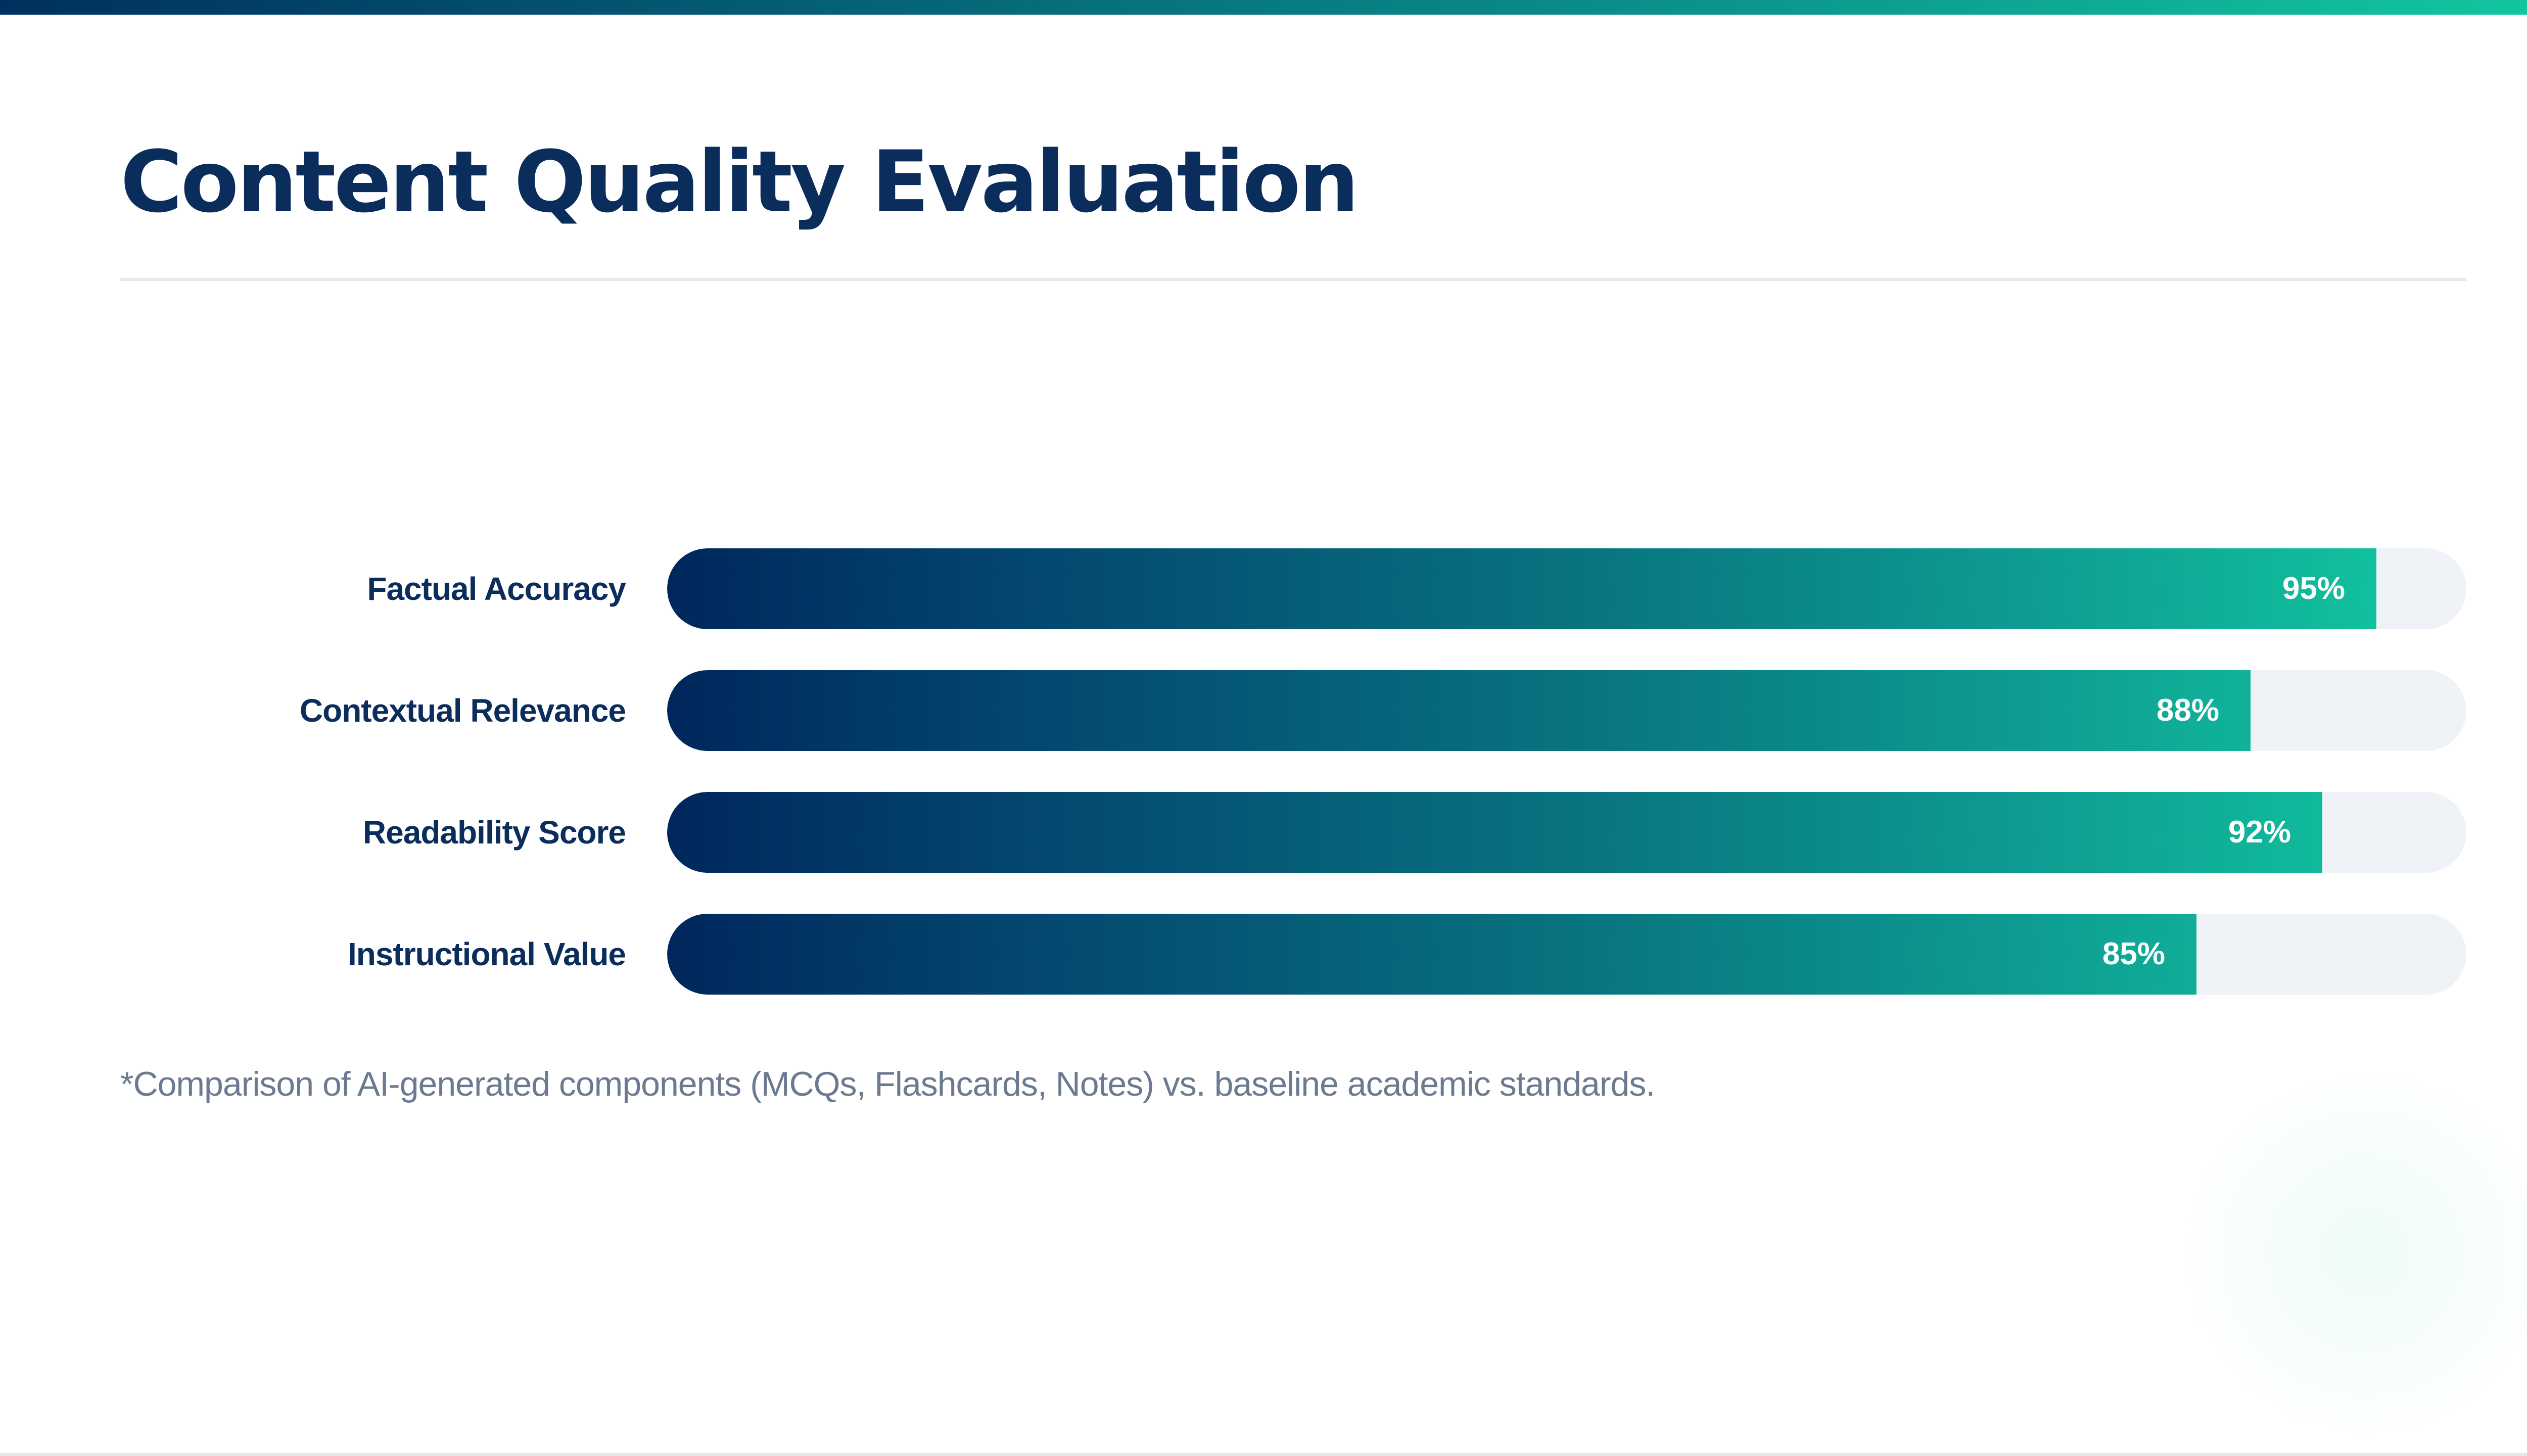  I want to click on bar-row: Factual Accuracy 95%, so click(1263, 588).